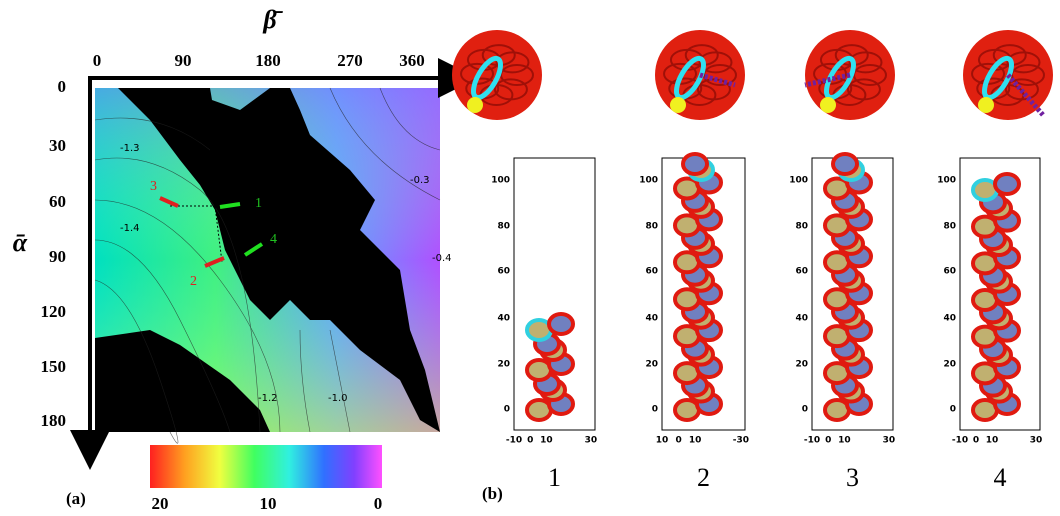 The height and width of the screenshot is (516, 1060). Describe the element at coordinates (703, 477) in the screenshot. I see `plot-number: 2` at that location.